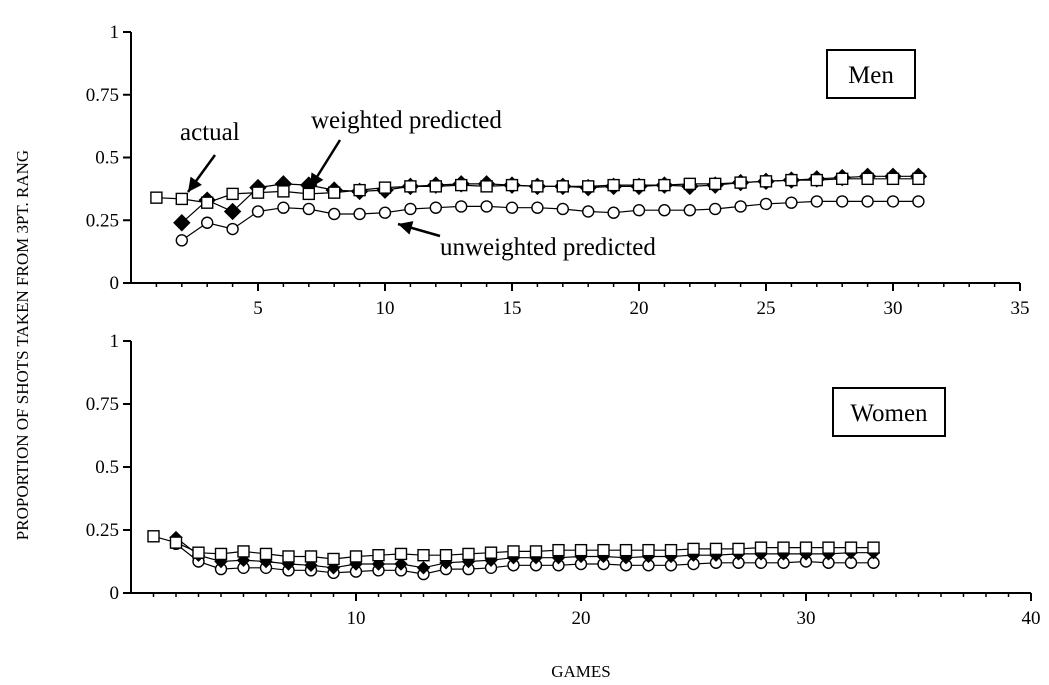 The width and height of the screenshot is (1049, 685). What do you see at coordinates (512, 308) in the screenshot?
I see `x-tick-label: 15` at bounding box center [512, 308].